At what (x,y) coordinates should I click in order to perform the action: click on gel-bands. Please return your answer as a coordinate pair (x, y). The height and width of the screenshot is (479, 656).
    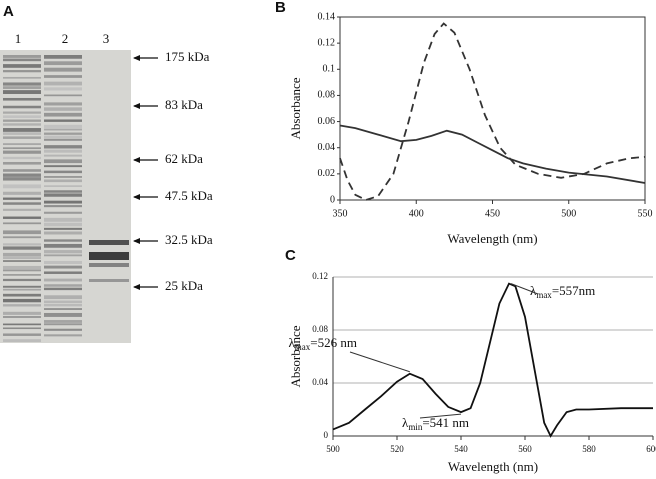
    Looking at the image, I should click on (66, 199).